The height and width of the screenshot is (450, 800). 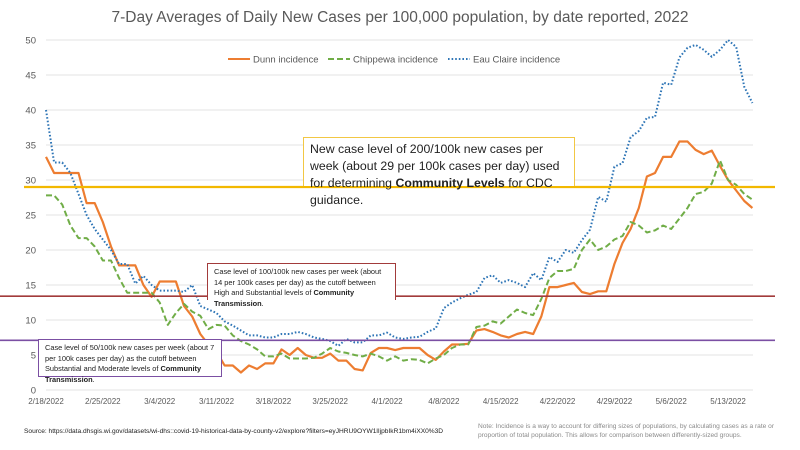 What do you see at coordinates (450, 183) in the screenshot?
I see `annotation-bold: Community Levels` at bounding box center [450, 183].